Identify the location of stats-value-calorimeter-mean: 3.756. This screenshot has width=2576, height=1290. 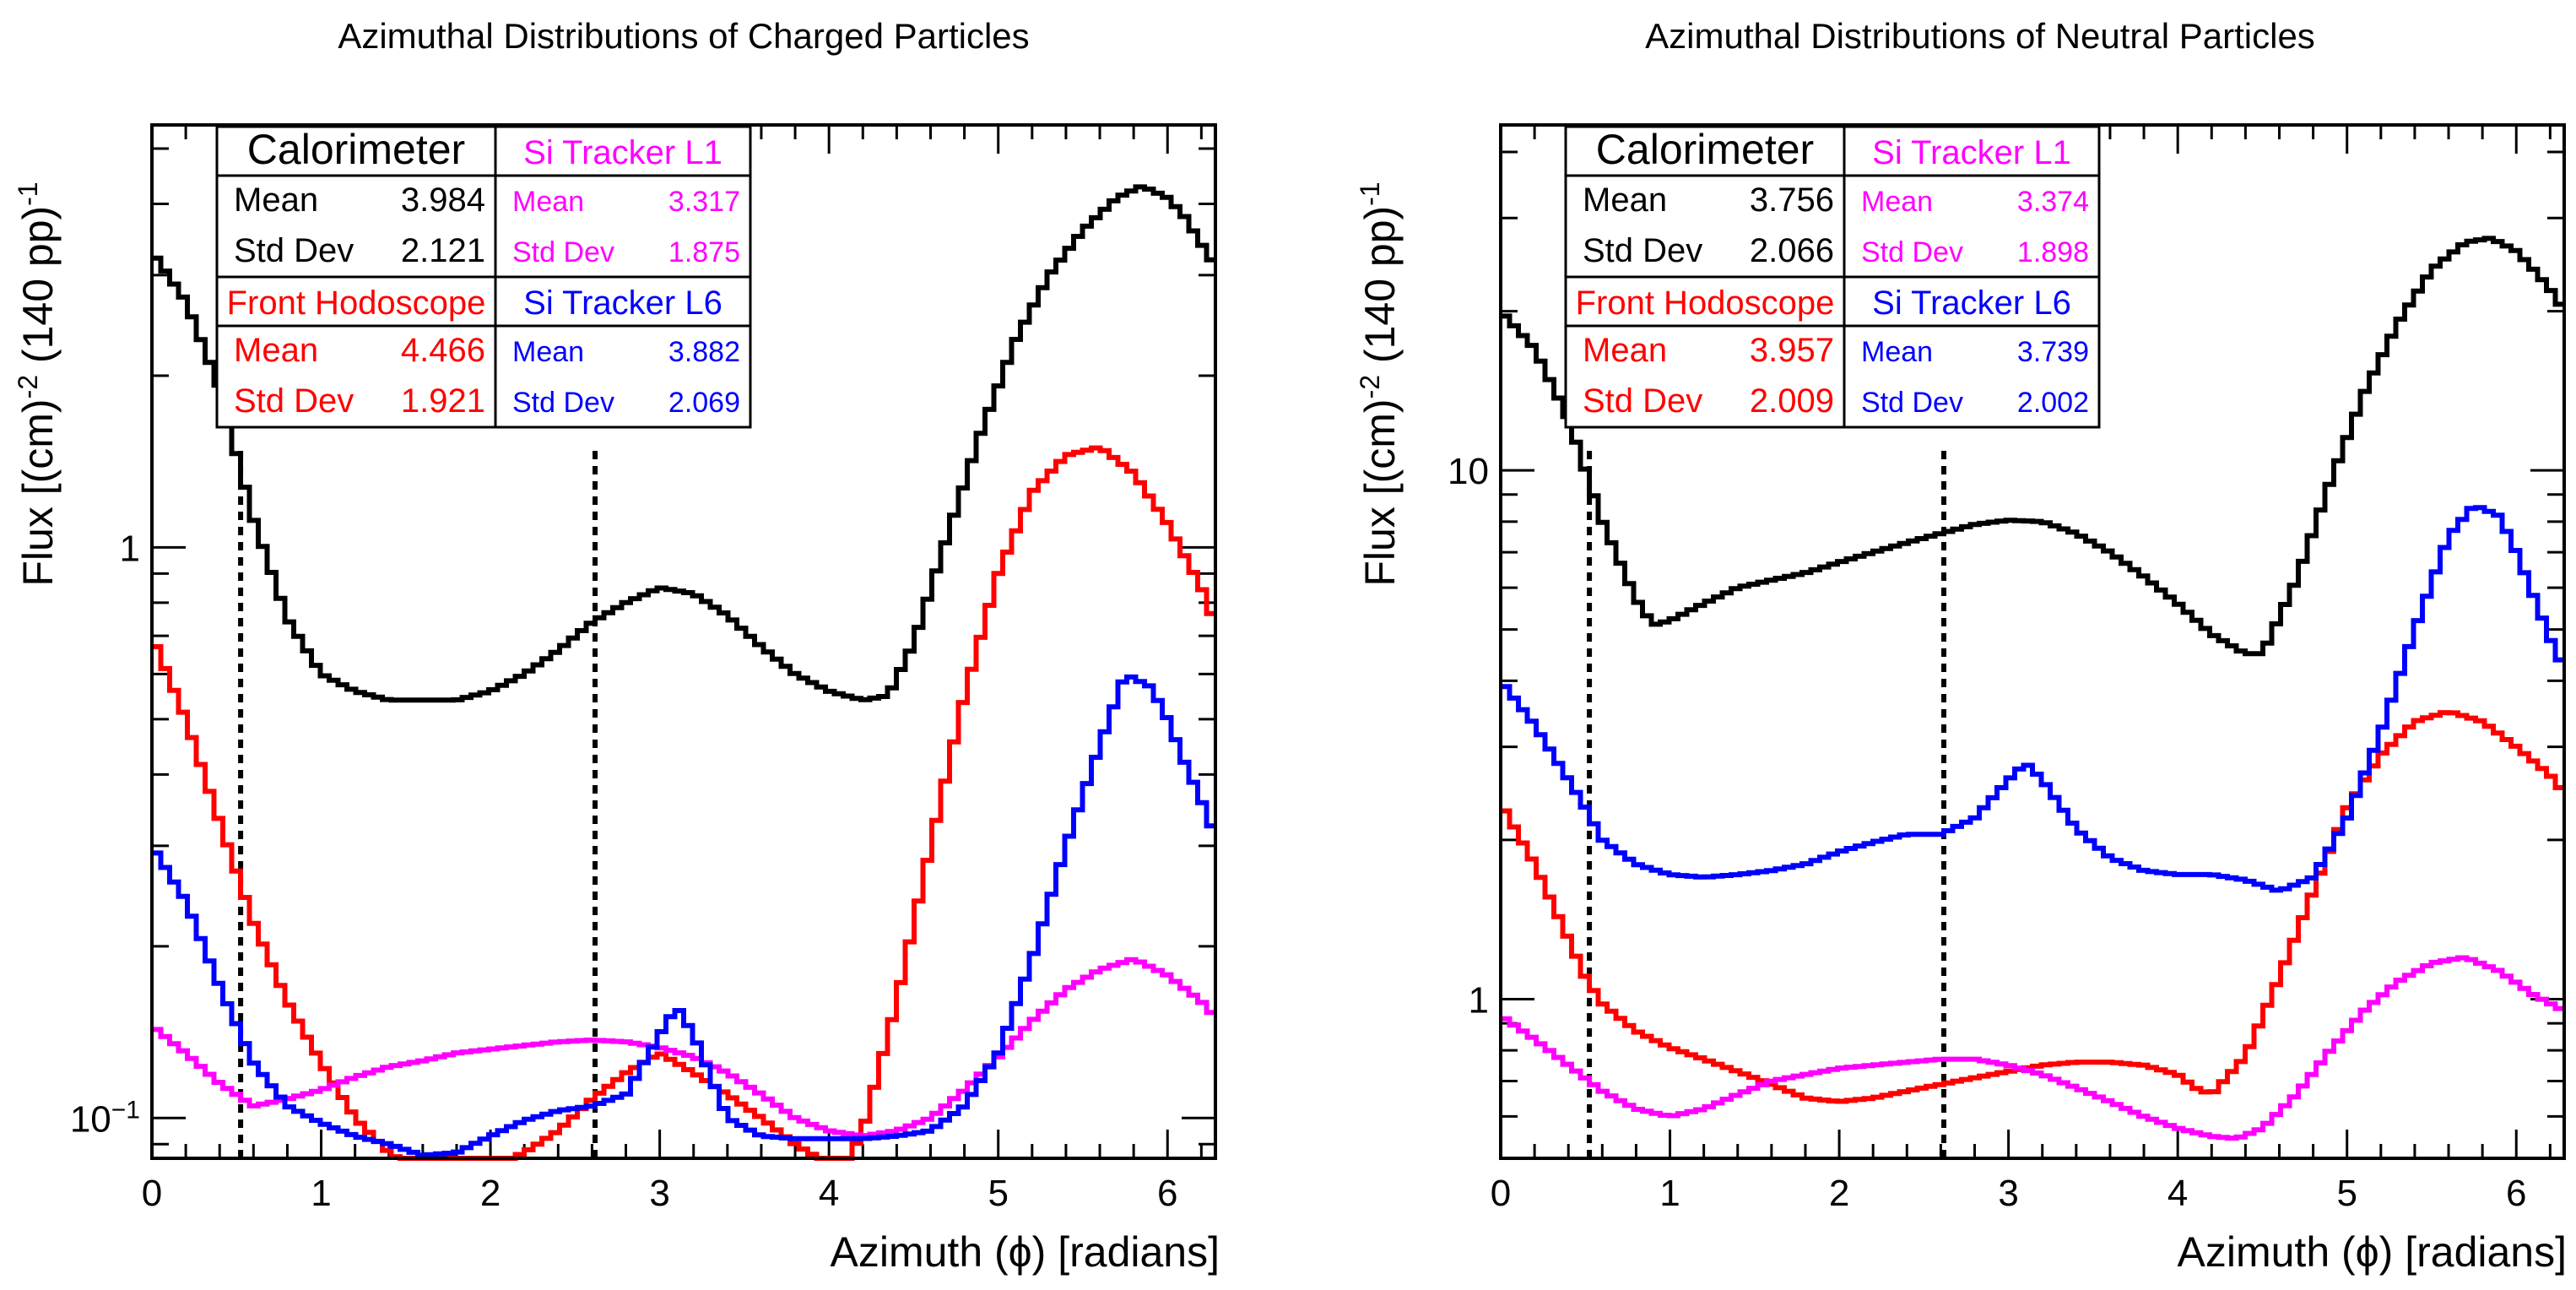
(1792, 200).